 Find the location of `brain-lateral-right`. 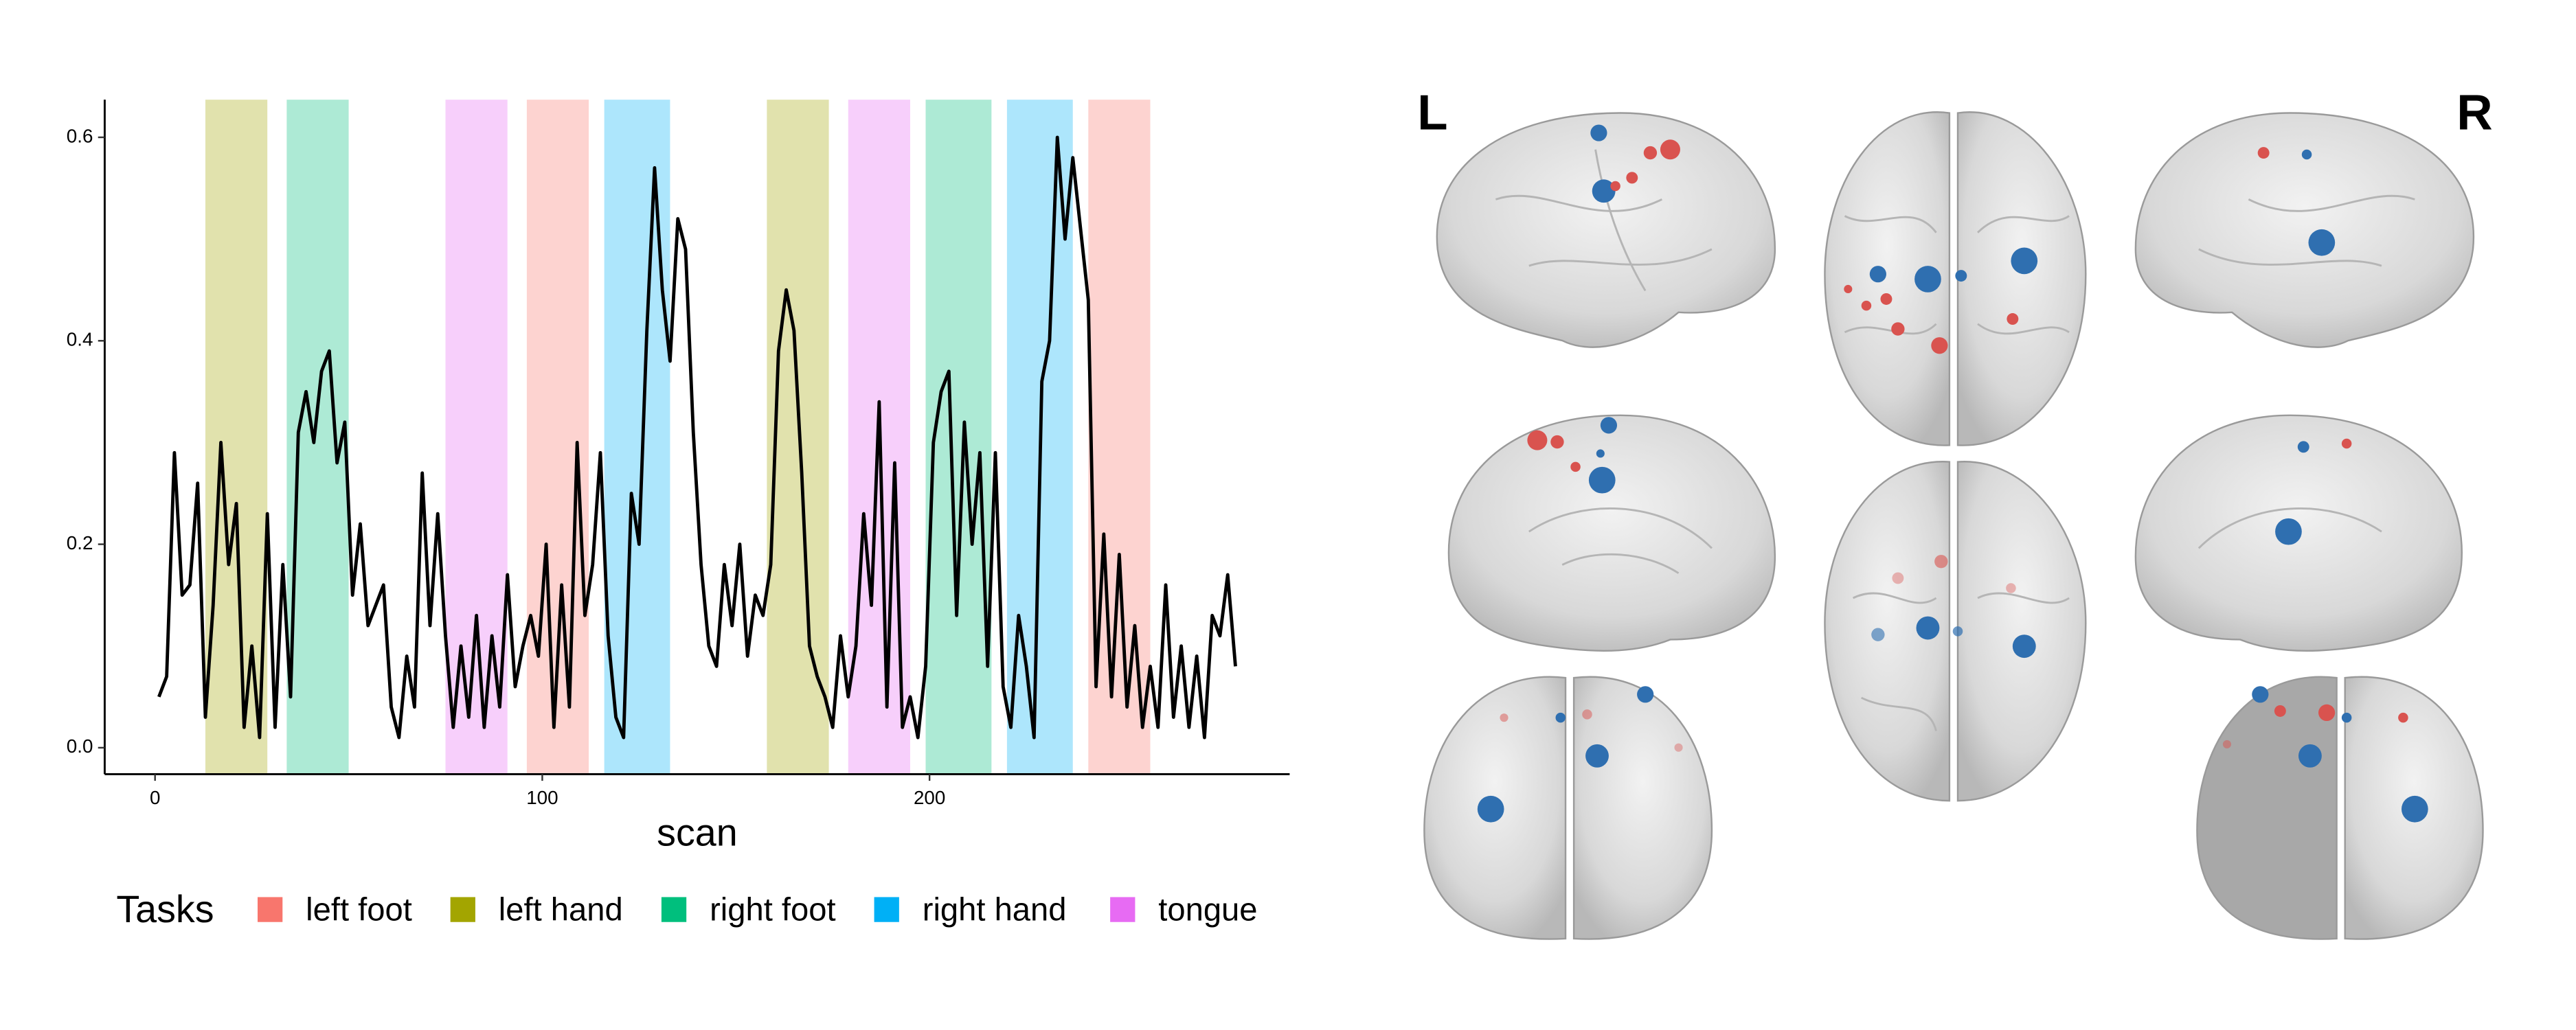

brain-lateral-right is located at coordinates (2304, 230).